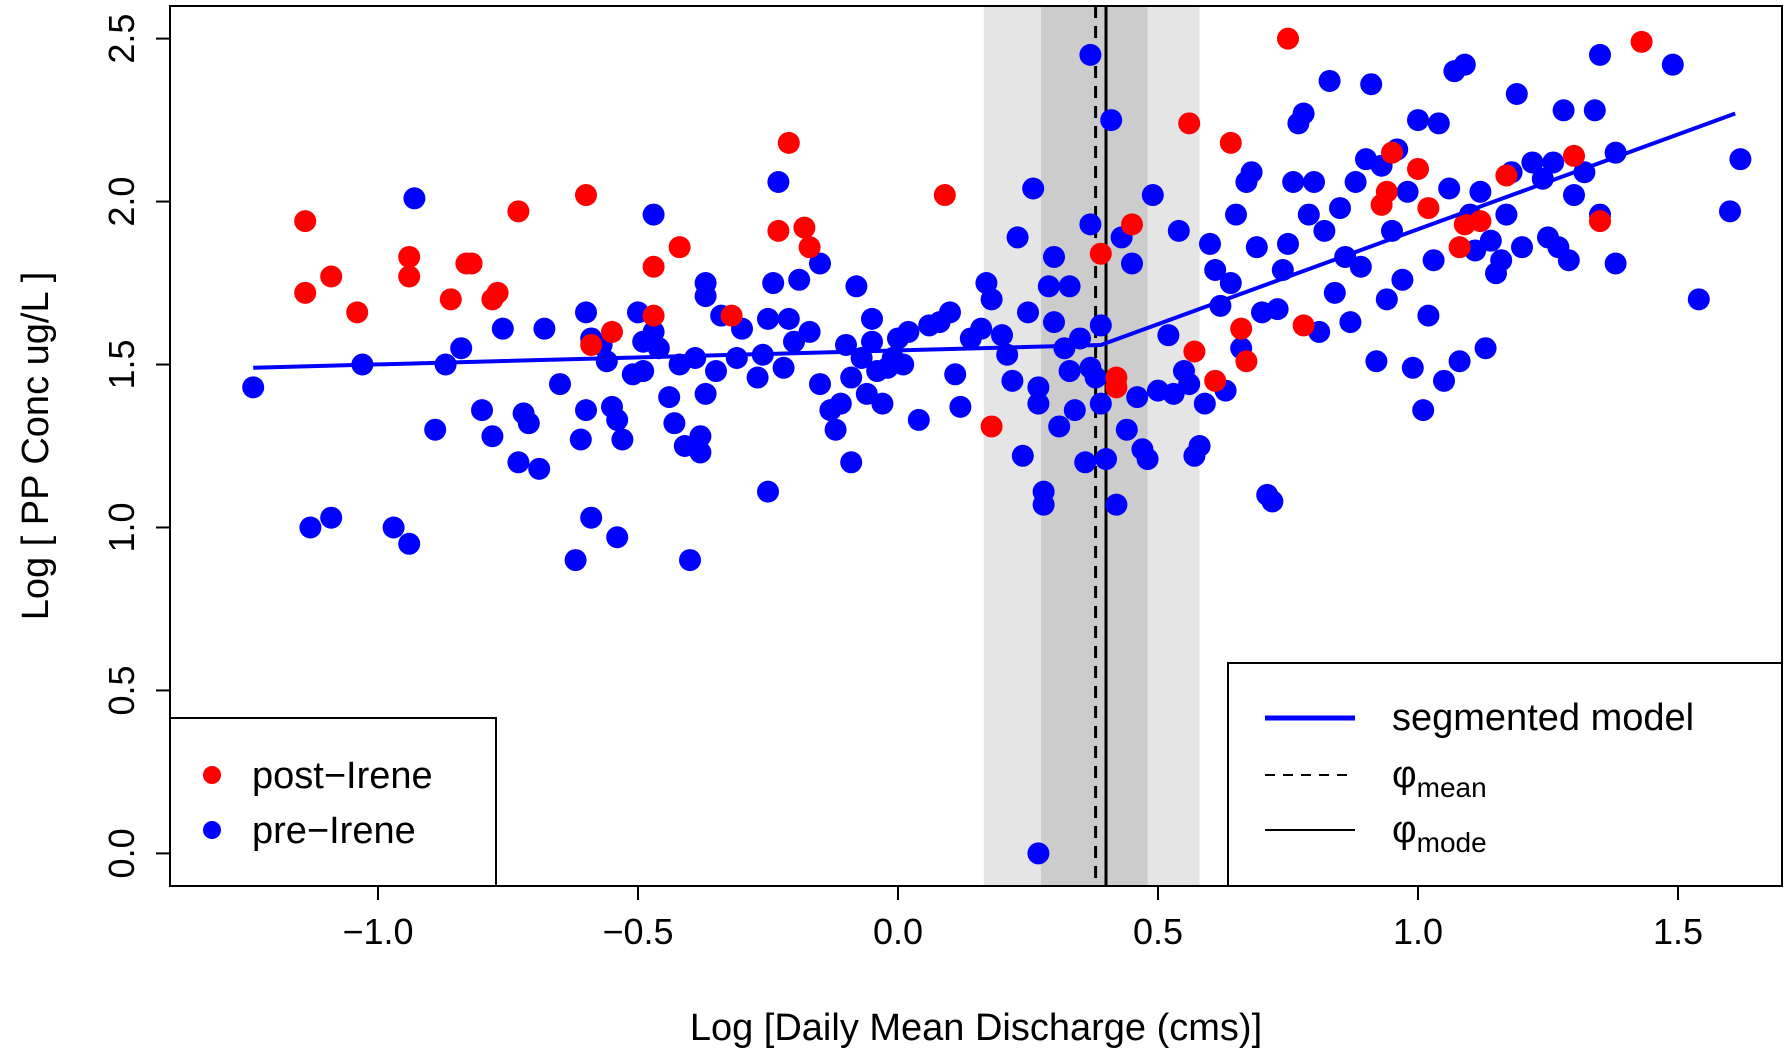  I want to click on x-tick-label: 1.0, so click(1418, 931).